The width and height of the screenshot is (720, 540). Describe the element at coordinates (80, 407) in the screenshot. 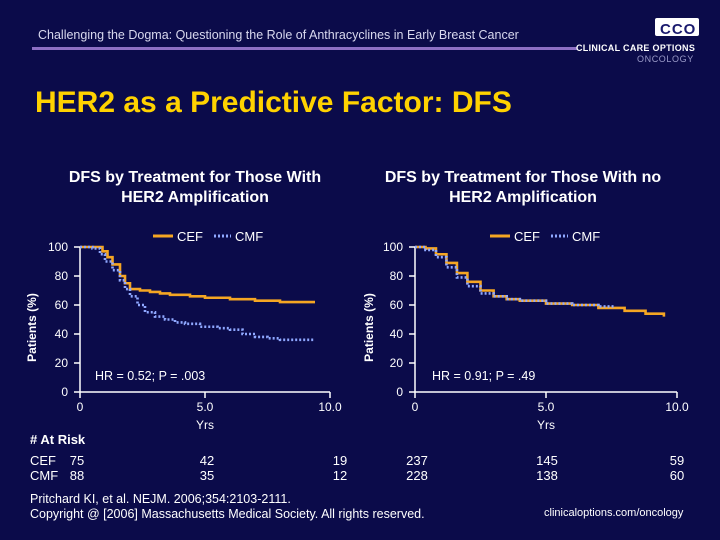

I see `left-x-tick-label-0: 0` at that location.